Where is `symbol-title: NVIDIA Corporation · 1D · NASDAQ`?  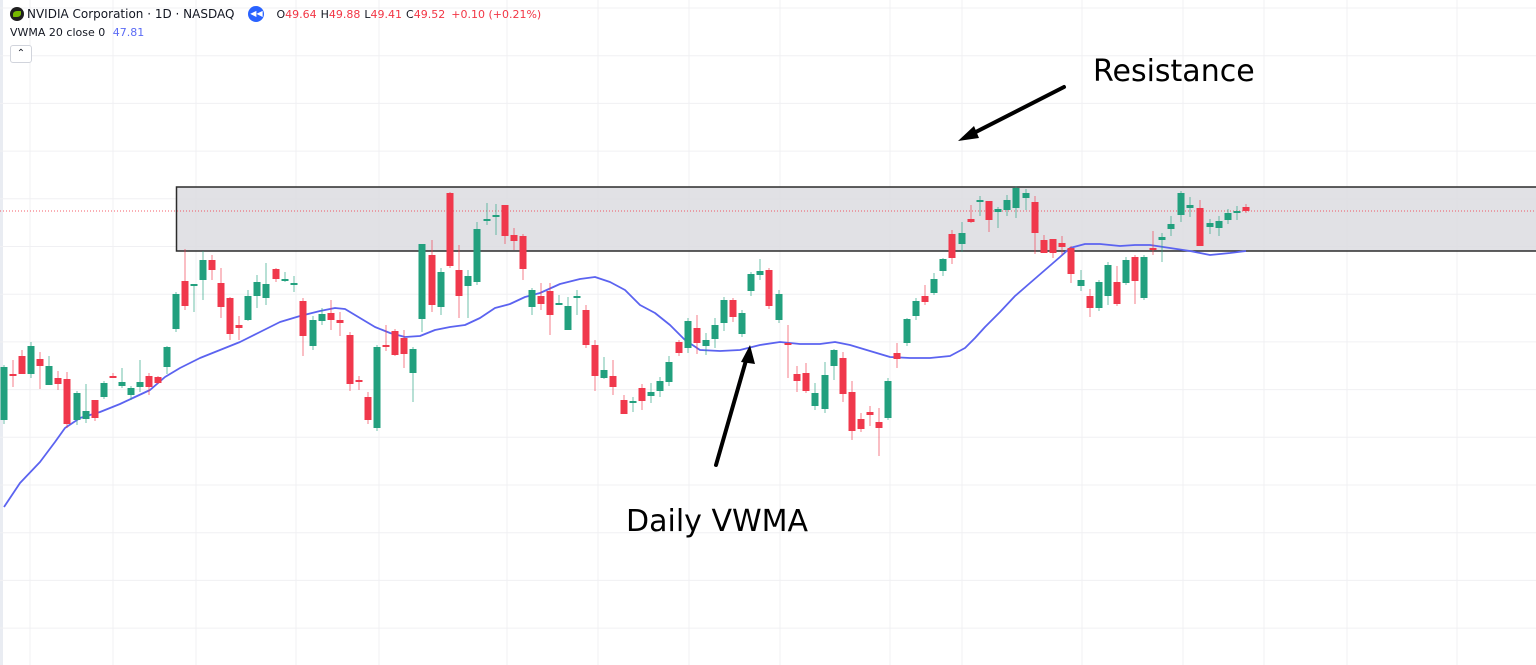 symbol-title: NVIDIA Corporation · 1D · NASDAQ is located at coordinates (131, 14).